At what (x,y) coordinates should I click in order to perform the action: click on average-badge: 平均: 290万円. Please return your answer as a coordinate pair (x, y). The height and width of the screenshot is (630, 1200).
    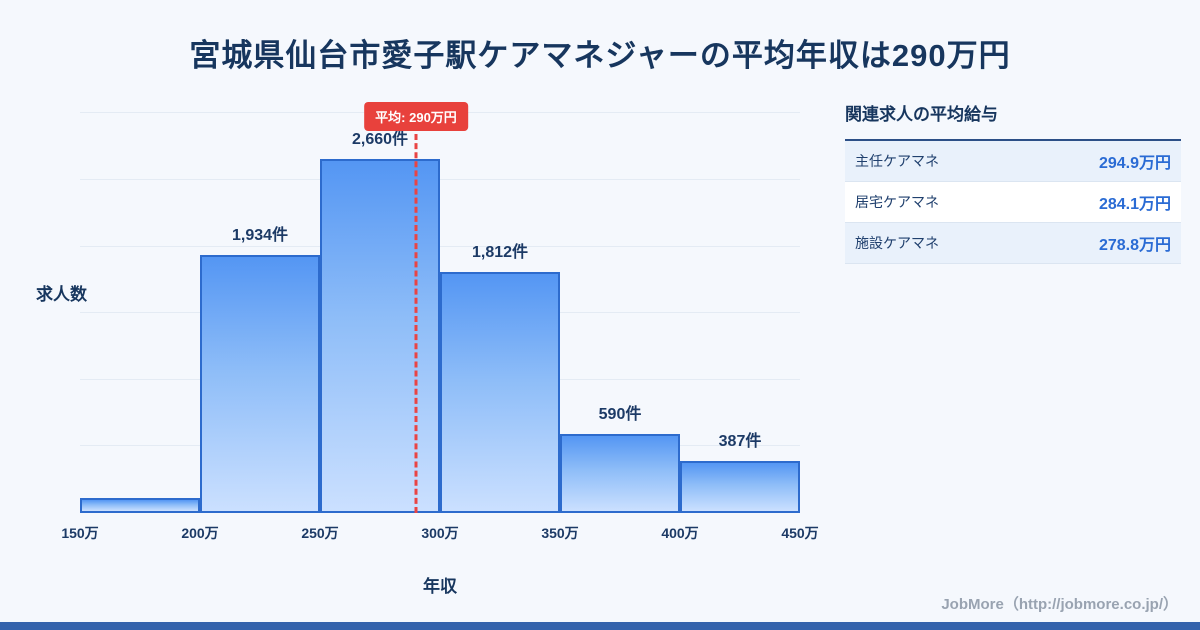
    Looking at the image, I should click on (416, 116).